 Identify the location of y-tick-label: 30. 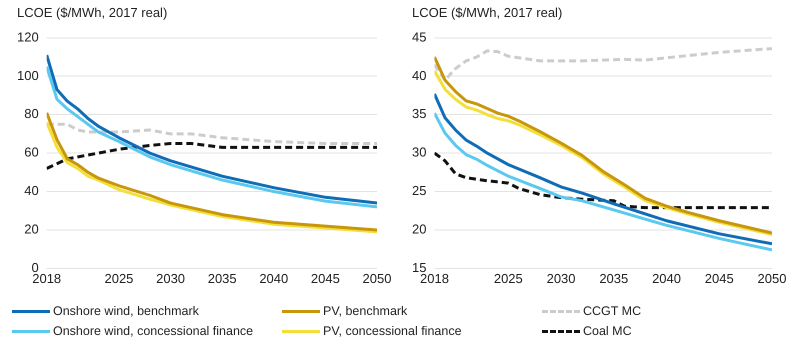
(419, 152).